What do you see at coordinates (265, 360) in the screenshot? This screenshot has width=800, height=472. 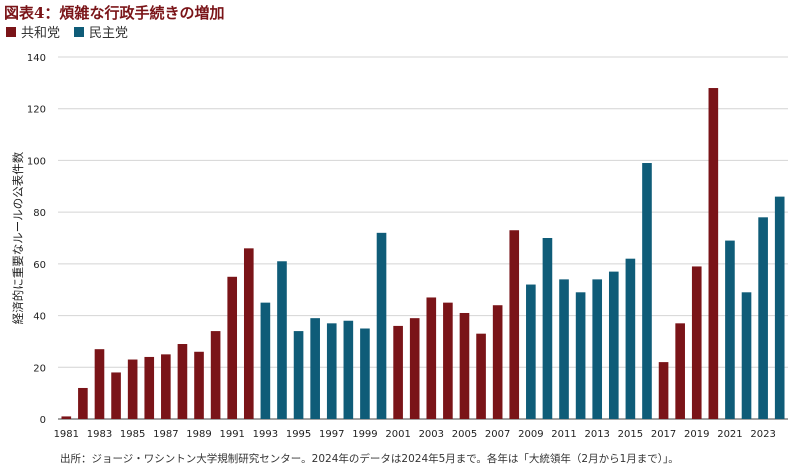 I see `bar-1993` at bounding box center [265, 360].